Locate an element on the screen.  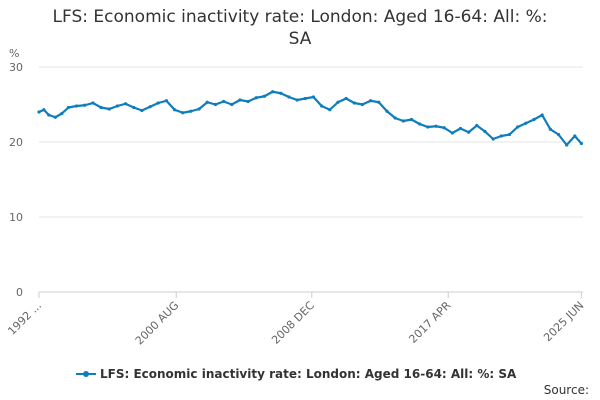
y-tick-label-10: 10 is located at coordinates (16, 217).